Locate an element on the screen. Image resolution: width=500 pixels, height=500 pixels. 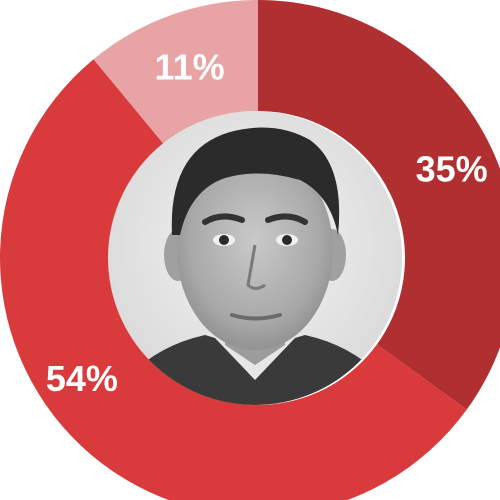
slice-label-54: 54% is located at coordinates (82, 378).